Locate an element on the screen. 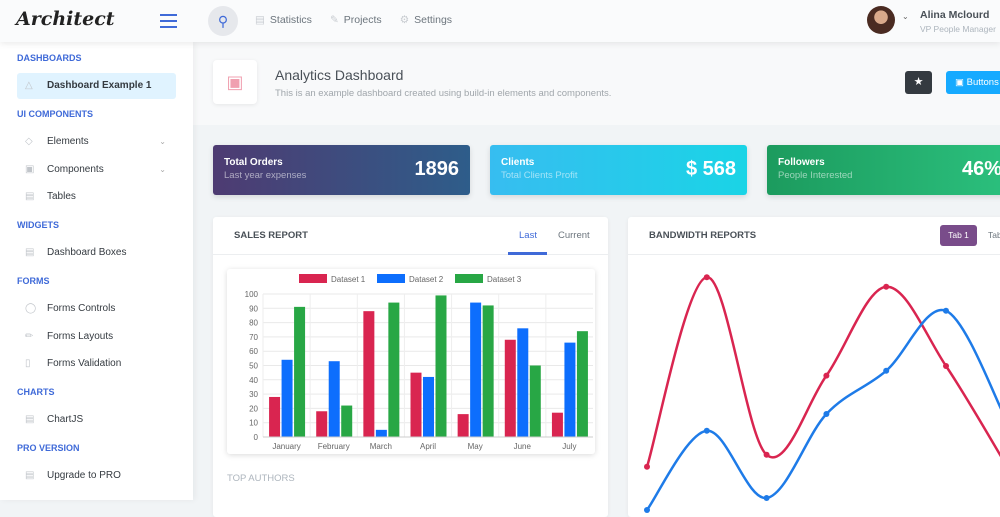 Image resolution: width=1000 pixels, height=517 pixels. item-label: Tables is located at coordinates (61, 196).